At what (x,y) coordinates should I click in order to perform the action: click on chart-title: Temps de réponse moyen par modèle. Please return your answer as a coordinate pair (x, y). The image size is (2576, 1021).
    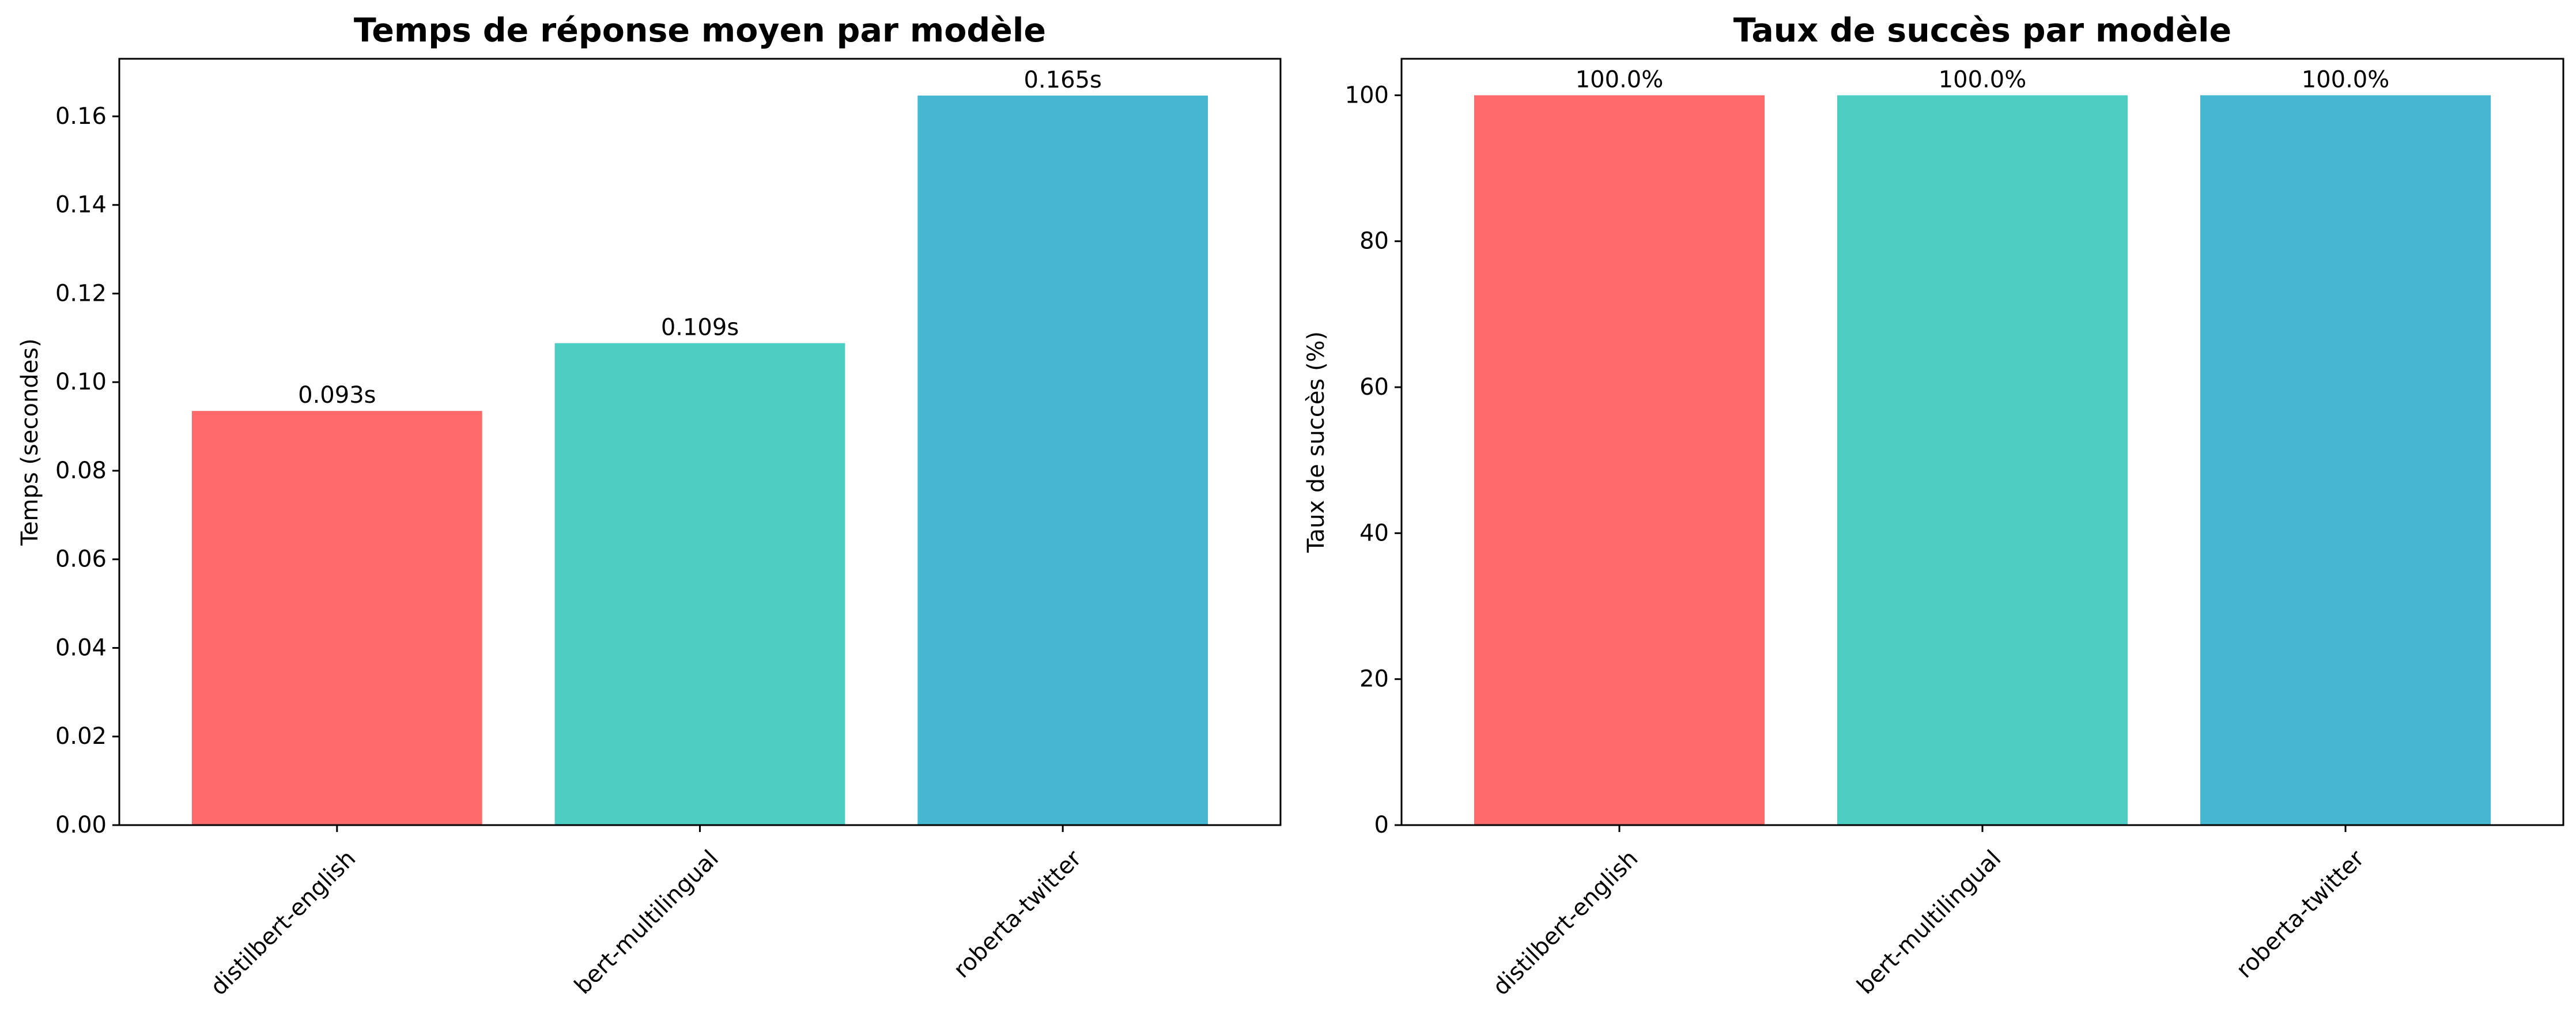
    Looking at the image, I should click on (700, 31).